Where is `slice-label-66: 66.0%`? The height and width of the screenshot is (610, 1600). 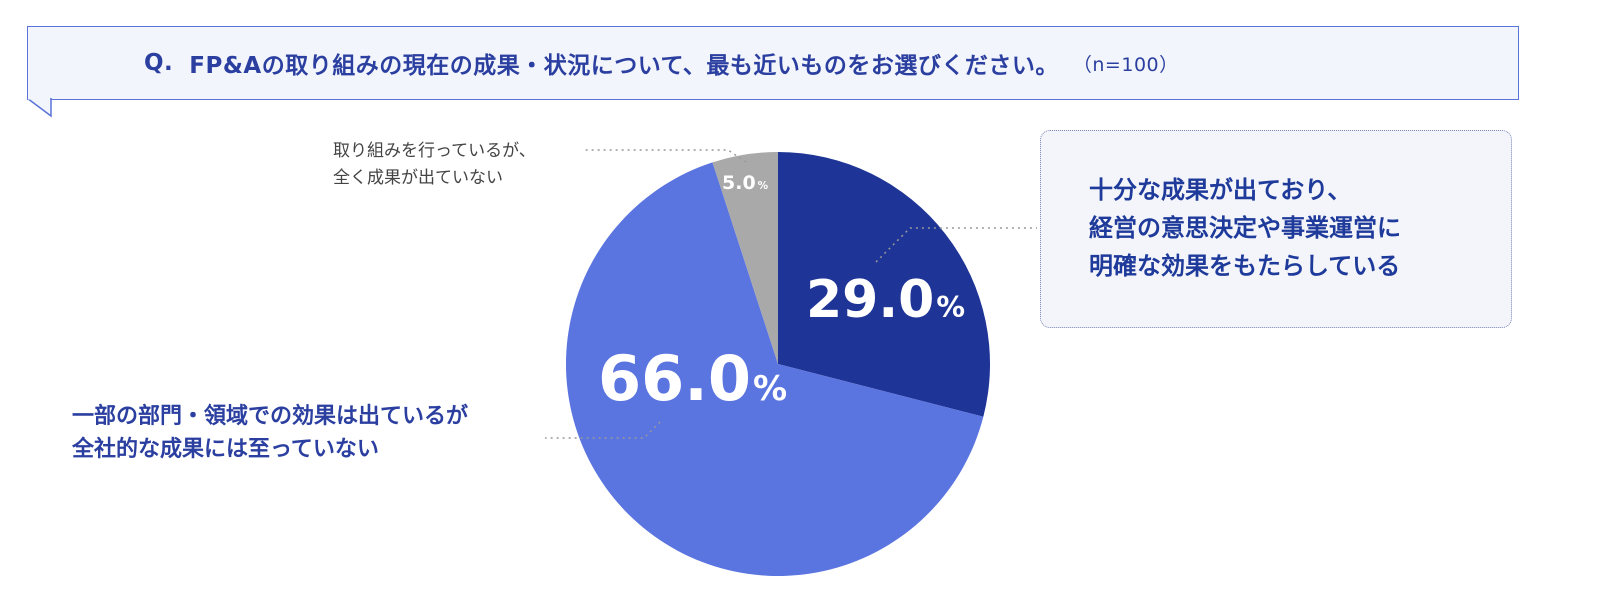 slice-label-66: 66.0% is located at coordinates (692, 378).